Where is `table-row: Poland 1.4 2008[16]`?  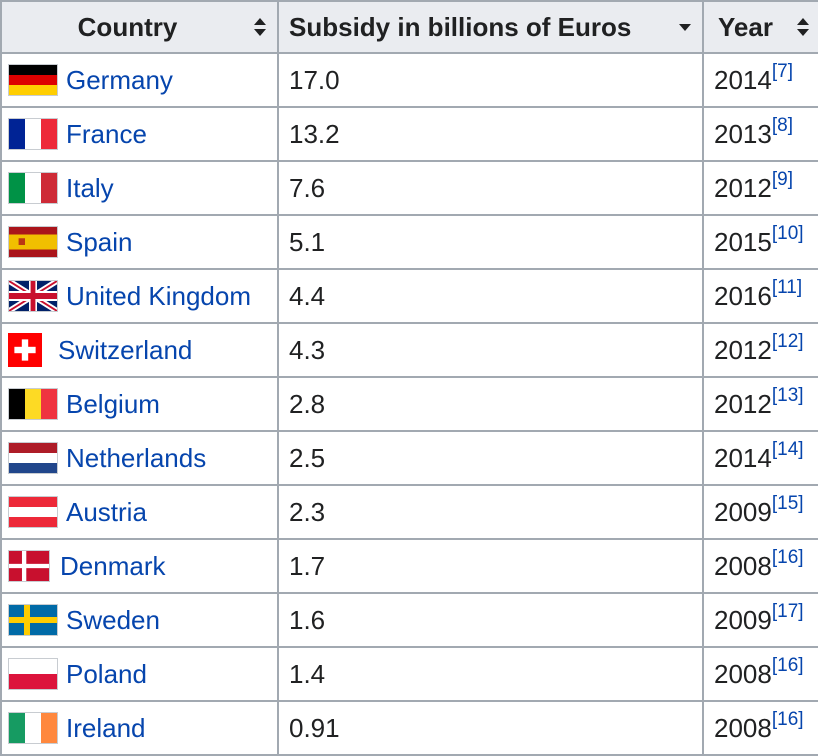
table-row: Poland 1.4 2008[16] is located at coordinates (409, 674).